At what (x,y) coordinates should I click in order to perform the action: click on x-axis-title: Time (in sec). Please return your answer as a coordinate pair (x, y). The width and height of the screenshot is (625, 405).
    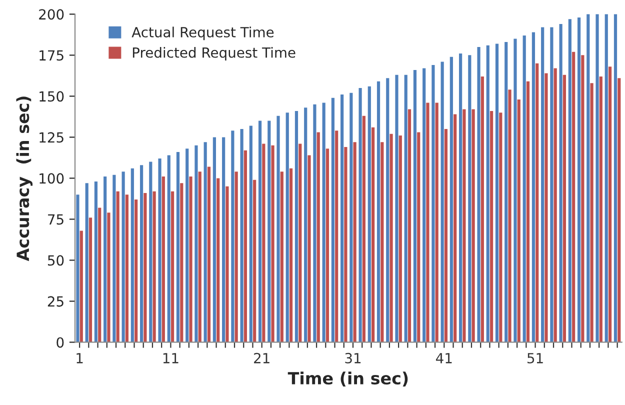
    Looking at the image, I should click on (348, 379).